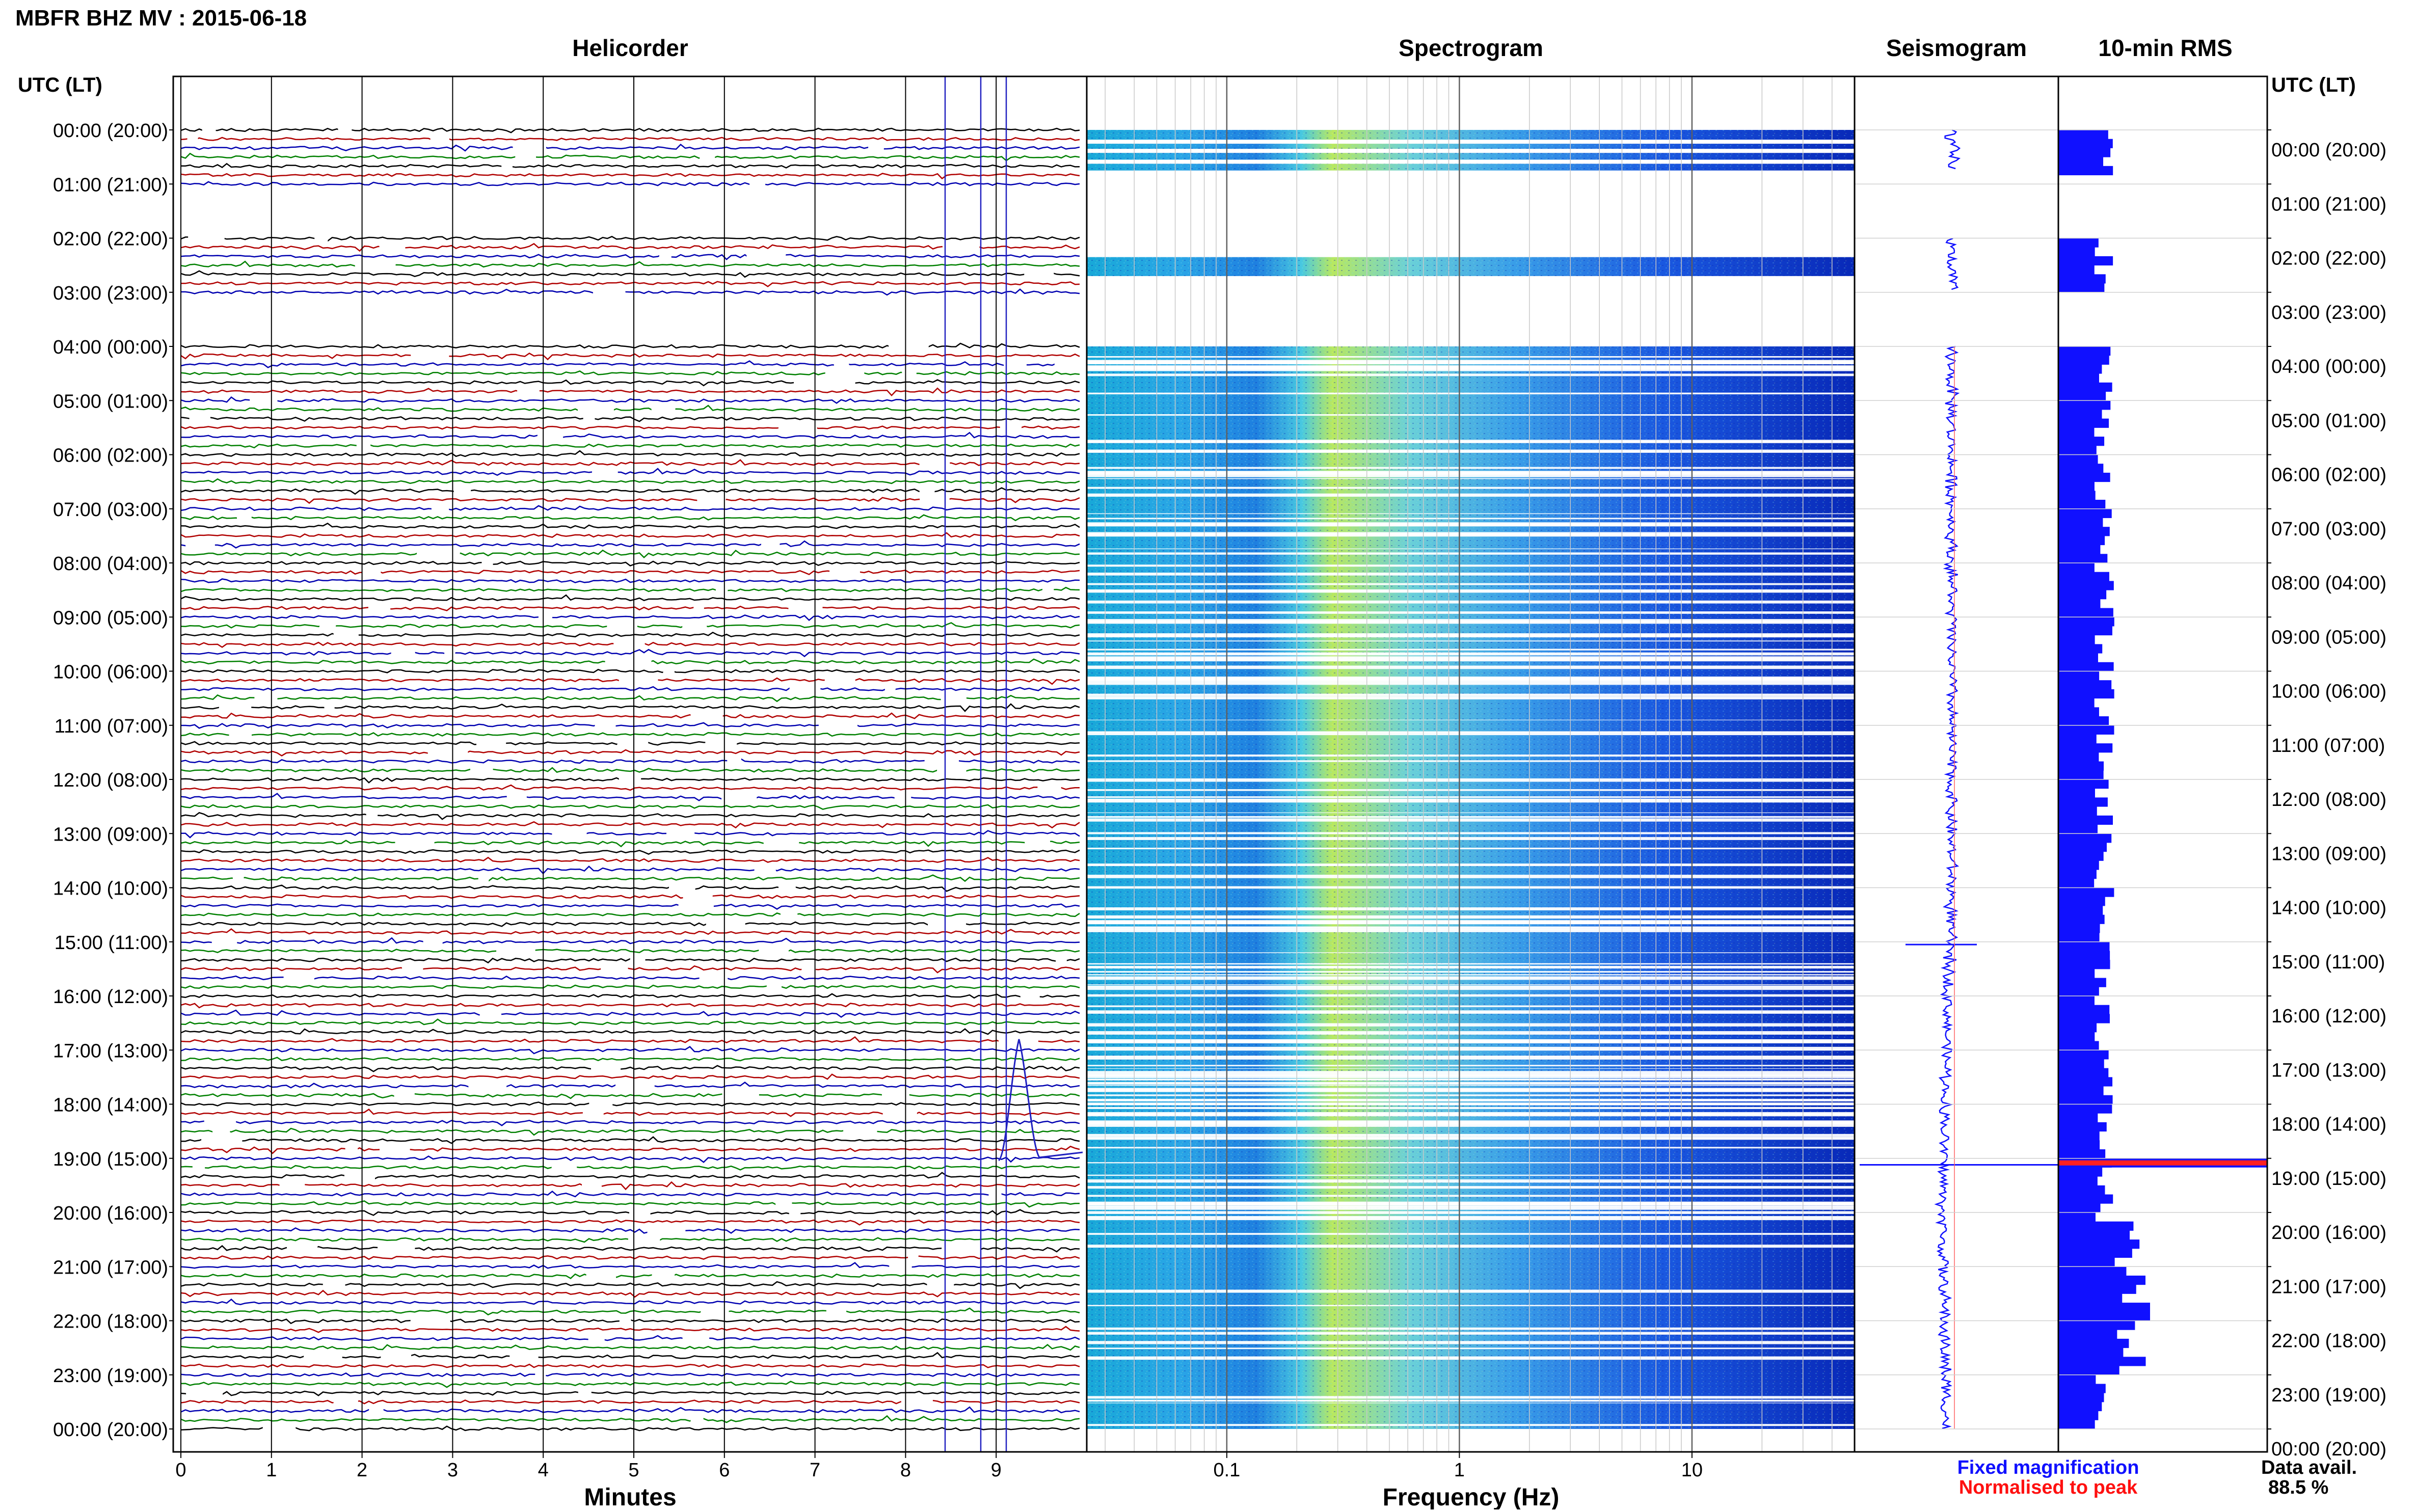 The height and width of the screenshot is (1512, 2415). Describe the element at coordinates (2162, 779) in the screenshot. I see `rms-bars` at that location.